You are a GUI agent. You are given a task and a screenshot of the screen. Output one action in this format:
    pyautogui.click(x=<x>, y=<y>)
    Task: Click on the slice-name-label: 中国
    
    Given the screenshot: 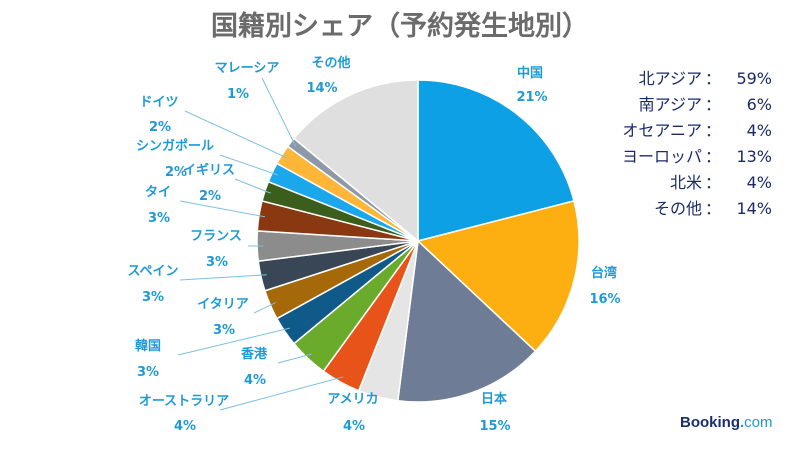 What is the action you would take?
    pyautogui.click(x=530, y=73)
    